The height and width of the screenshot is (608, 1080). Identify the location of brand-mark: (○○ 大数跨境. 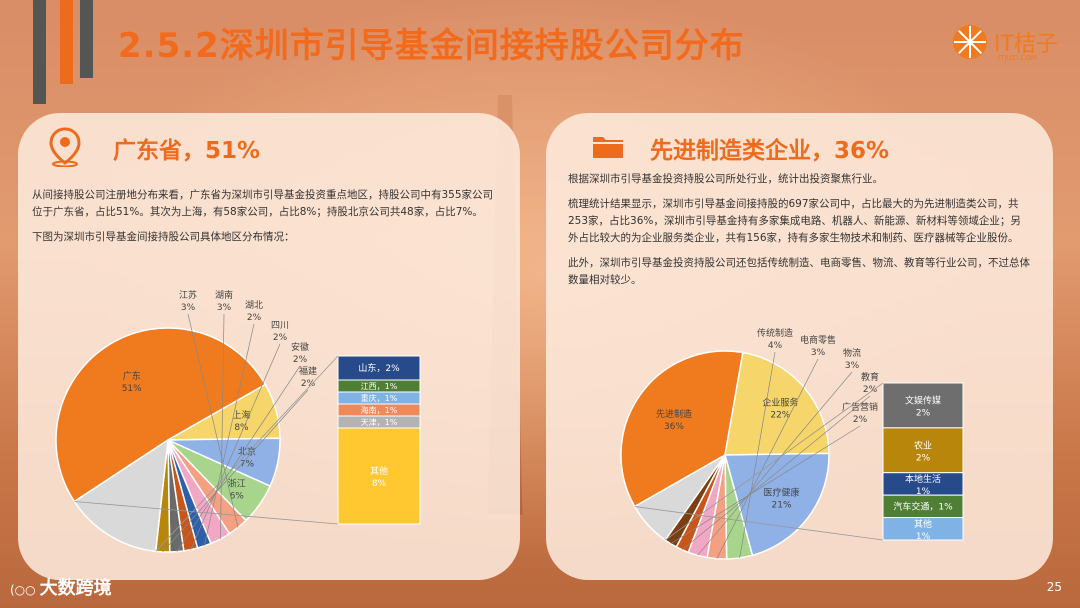
(63, 587).